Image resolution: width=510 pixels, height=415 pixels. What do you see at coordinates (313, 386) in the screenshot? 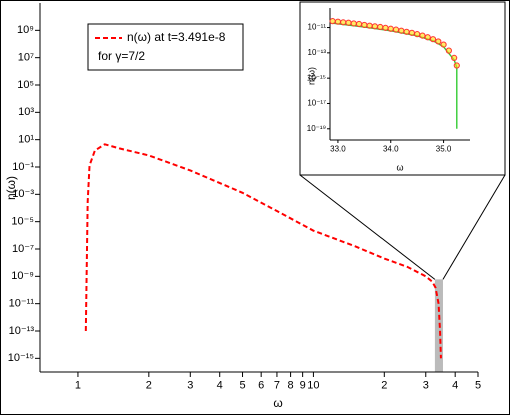
I see `x-tick-label: 10` at bounding box center [313, 386].